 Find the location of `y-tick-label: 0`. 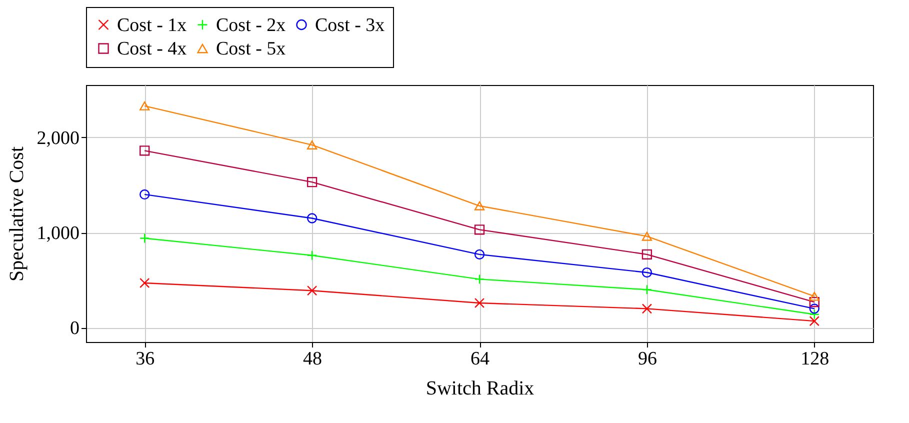

y-tick-label: 0 is located at coordinates (75, 329).